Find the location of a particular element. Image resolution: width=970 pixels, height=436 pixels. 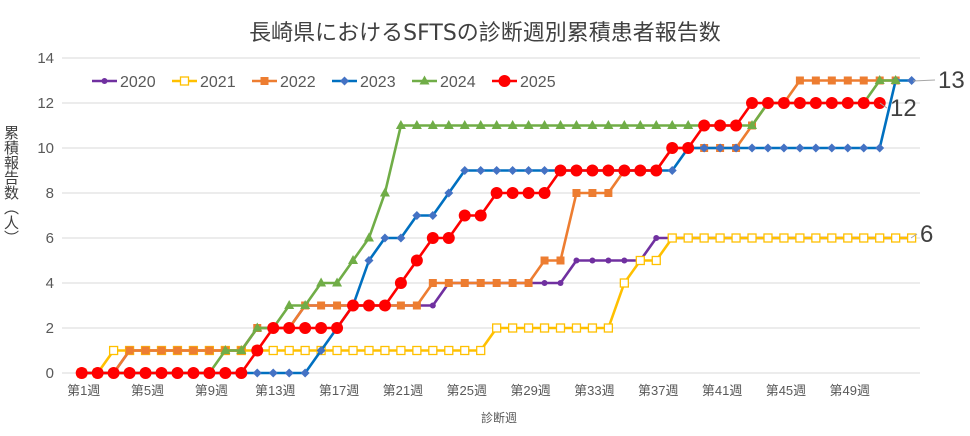

leader-line is located at coordinates (914, 236).